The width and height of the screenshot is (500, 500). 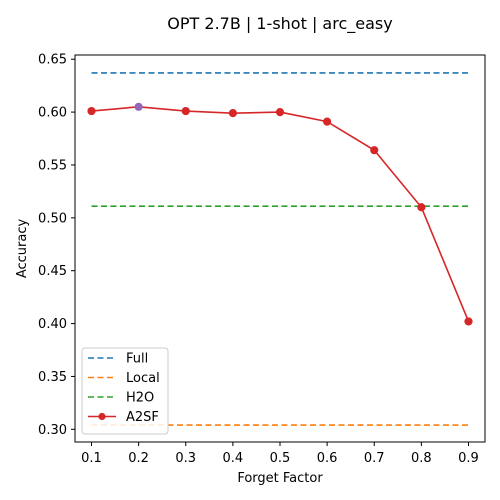 What do you see at coordinates (52, 218) in the screenshot?
I see `y-tick-label-4: 0.50` at bounding box center [52, 218].